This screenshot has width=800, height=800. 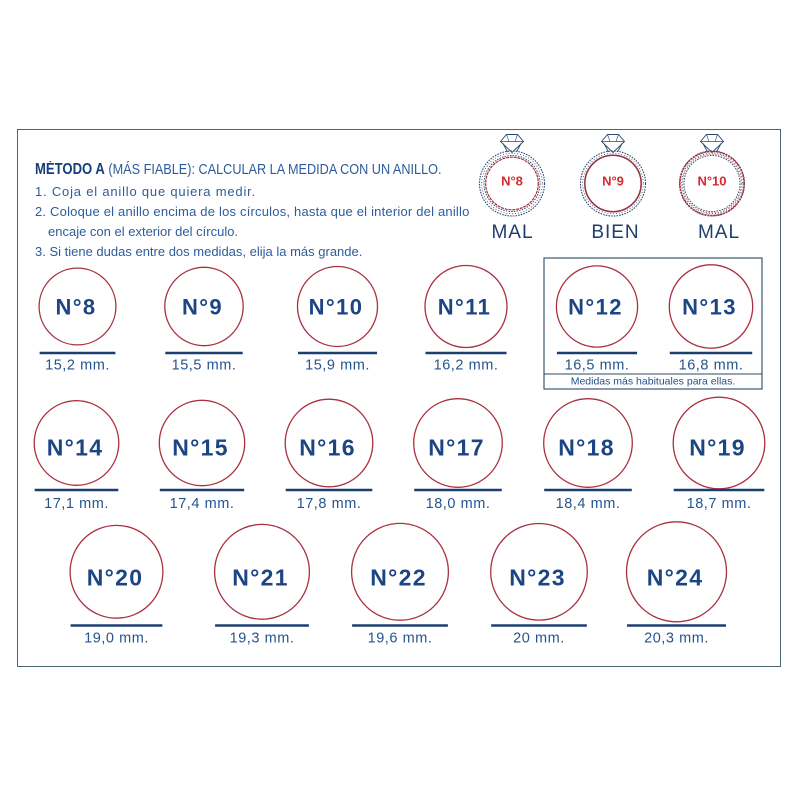 I want to click on svg-text: N°21, so click(x=260, y=577).